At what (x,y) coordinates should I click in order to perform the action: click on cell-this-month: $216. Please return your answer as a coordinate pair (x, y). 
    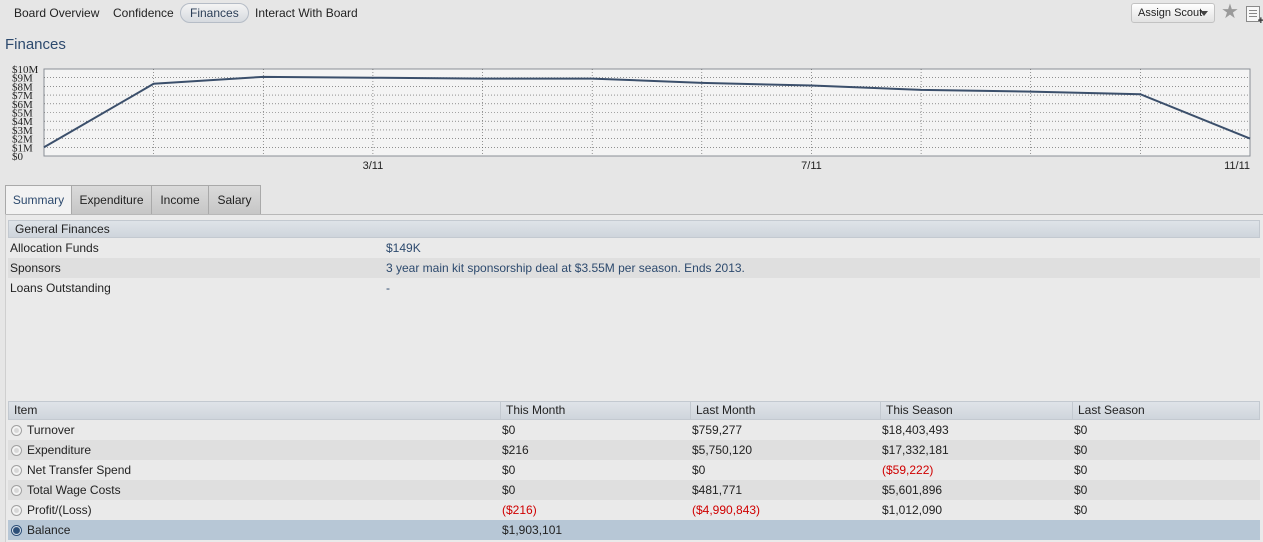
    Looking at the image, I should click on (515, 450).